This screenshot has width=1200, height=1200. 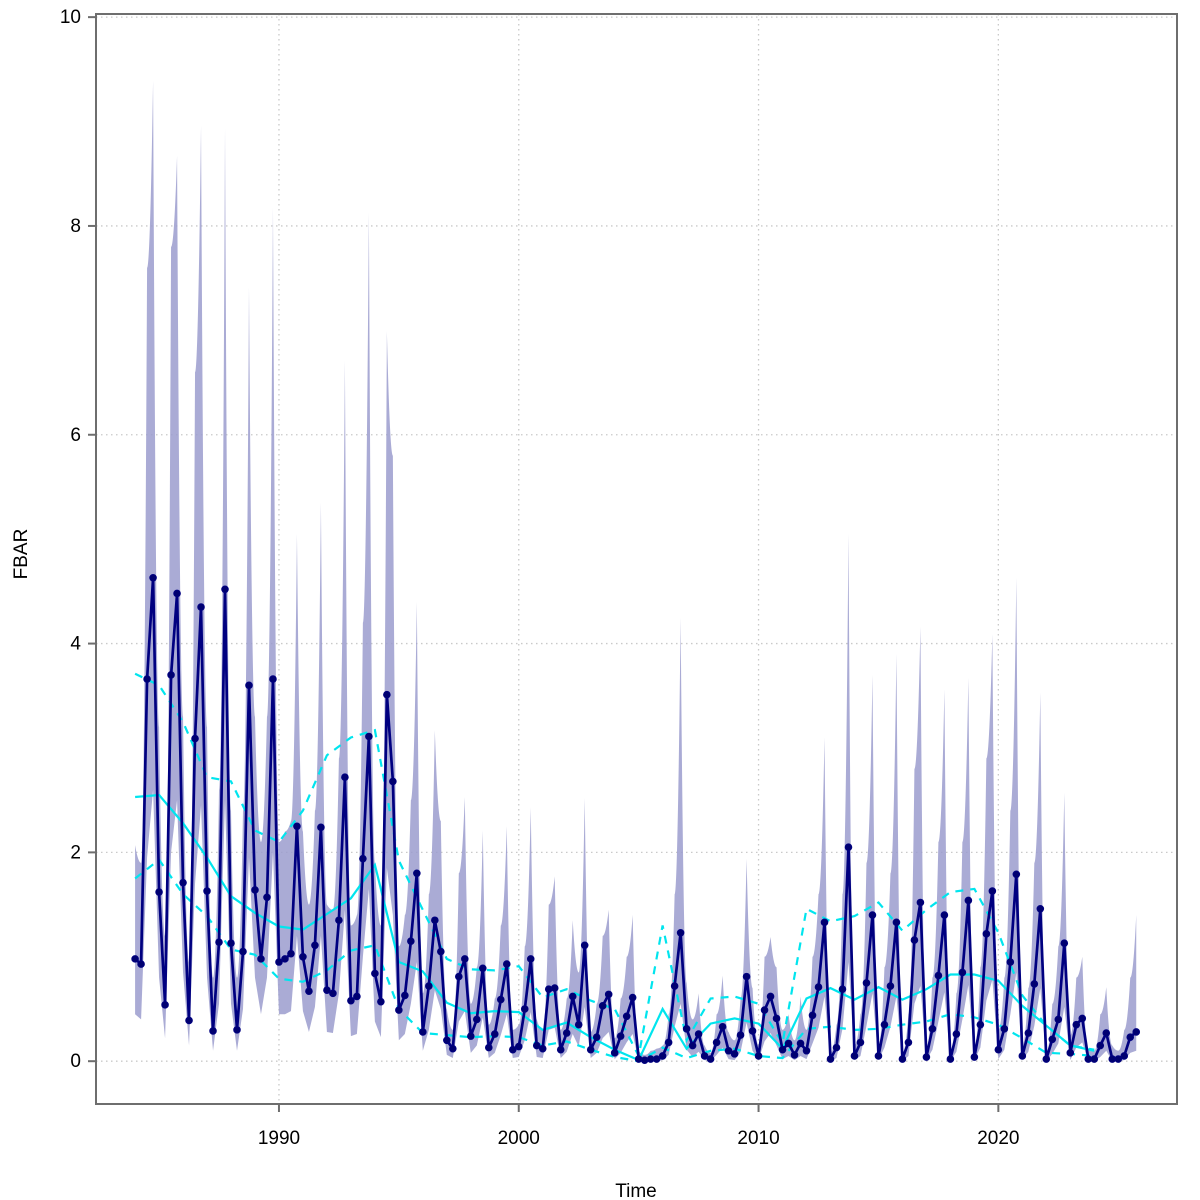 I want to click on x-tick-label: 2000, so click(x=519, y=1138).